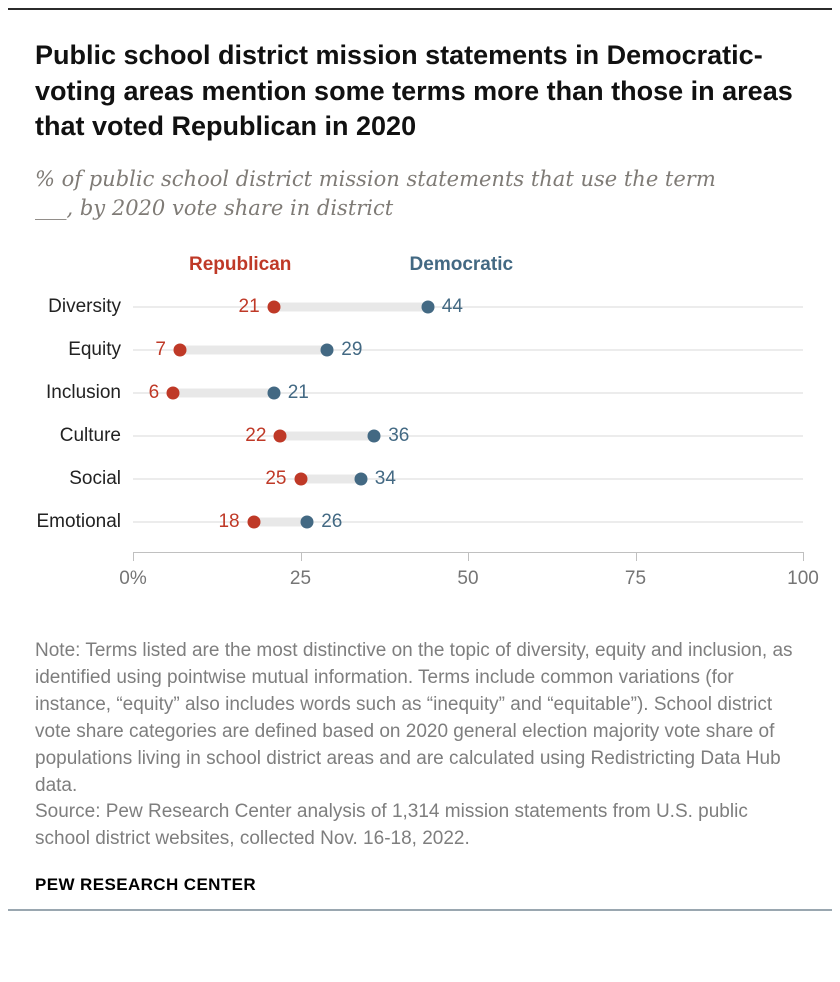 This screenshot has height=982, width=840. What do you see at coordinates (160, 350) in the screenshot?
I see `republican-value: 7` at bounding box center [160, 350].